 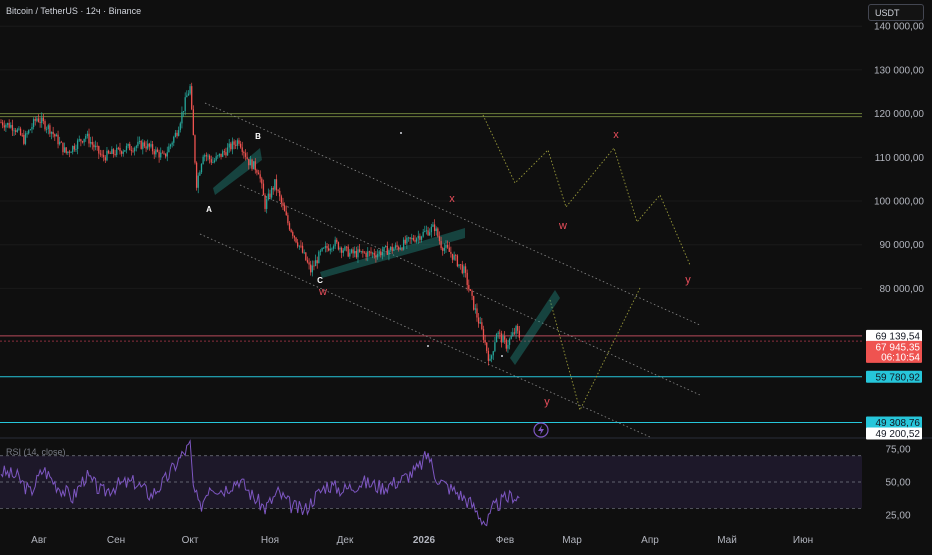 What do you see at coordinates (900, 357) in the screenshot?
I see `price-label-text: 06:10:54` at bounding box center [900, 357].